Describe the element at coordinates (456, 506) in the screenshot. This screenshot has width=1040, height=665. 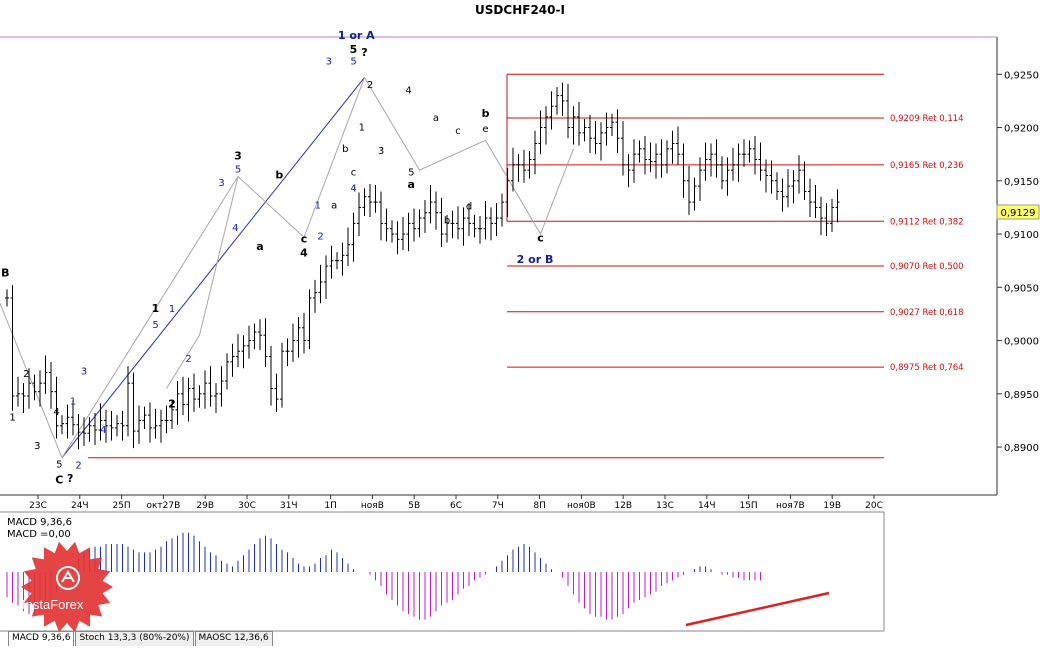
I see `x-tick-label: 6C` at that location.